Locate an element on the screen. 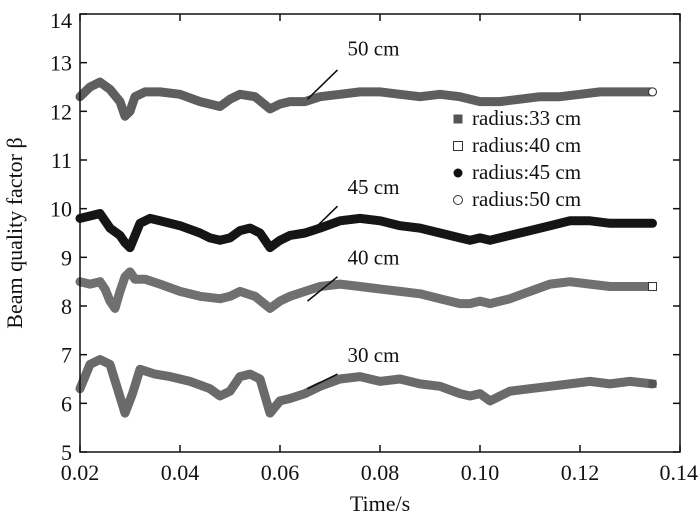 The height and width of the screenshot is (522, 700). annotations: 50 cm 45 cm 40 cm 30 cm is located at coordinates (353, 213).